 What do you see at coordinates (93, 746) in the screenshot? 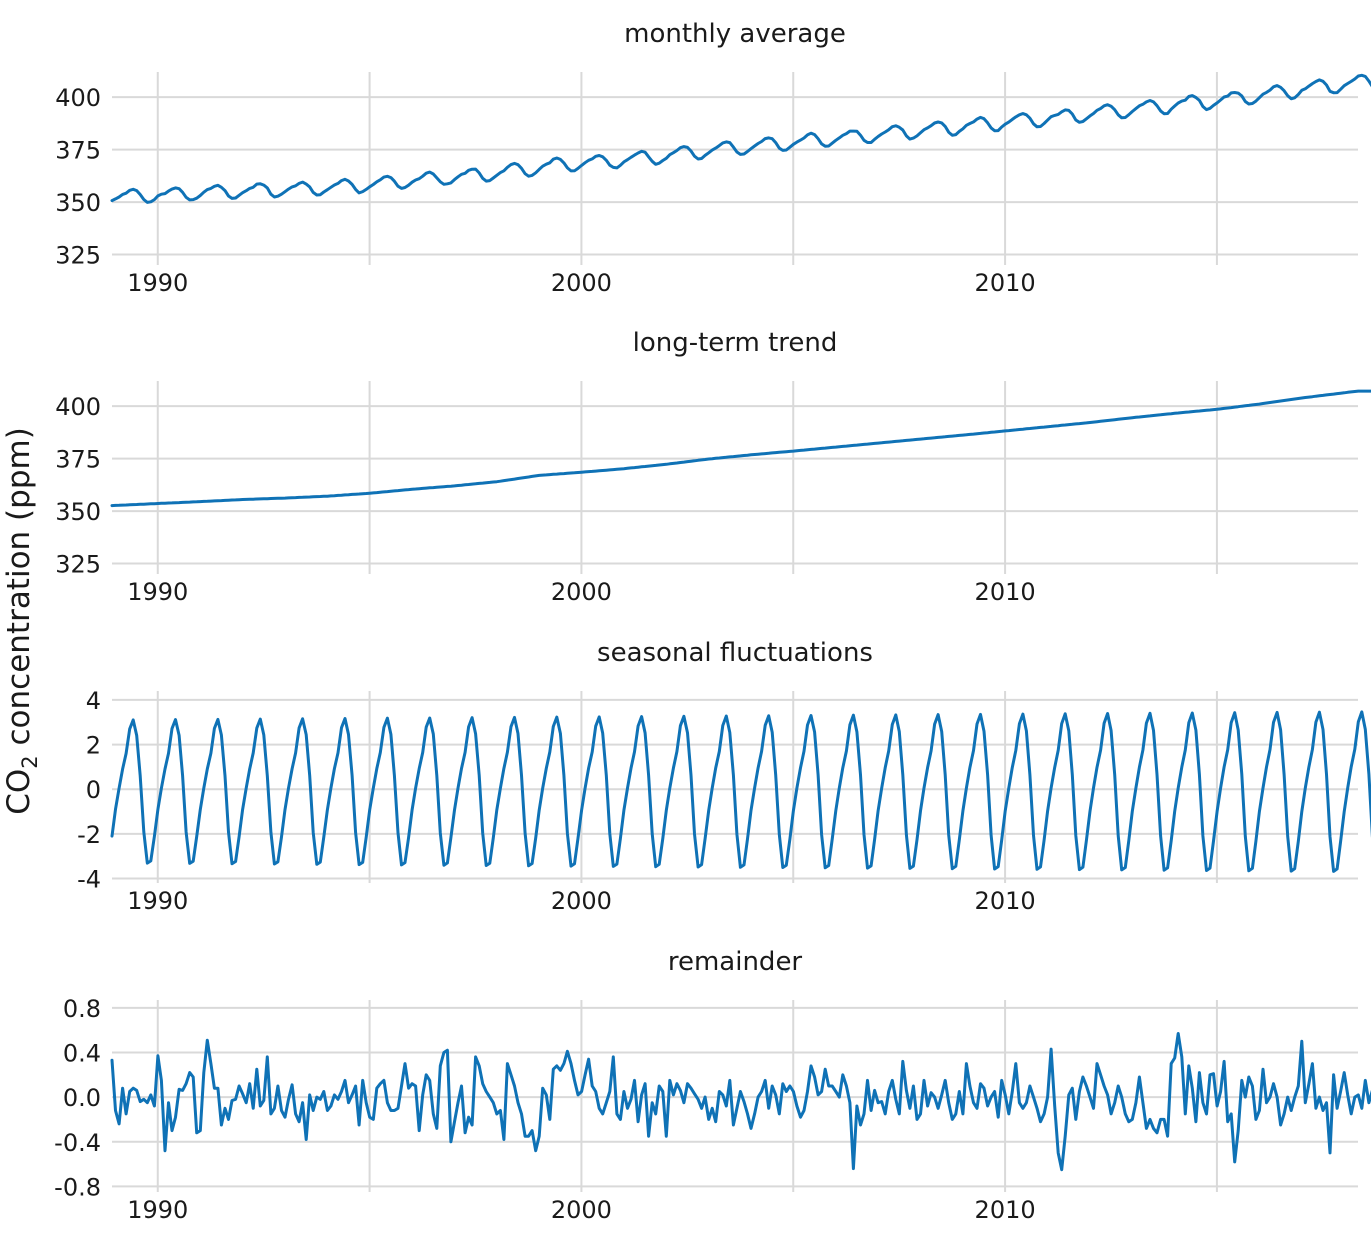
I see `y-tick-label: 2` at bounding box center [93, 746].